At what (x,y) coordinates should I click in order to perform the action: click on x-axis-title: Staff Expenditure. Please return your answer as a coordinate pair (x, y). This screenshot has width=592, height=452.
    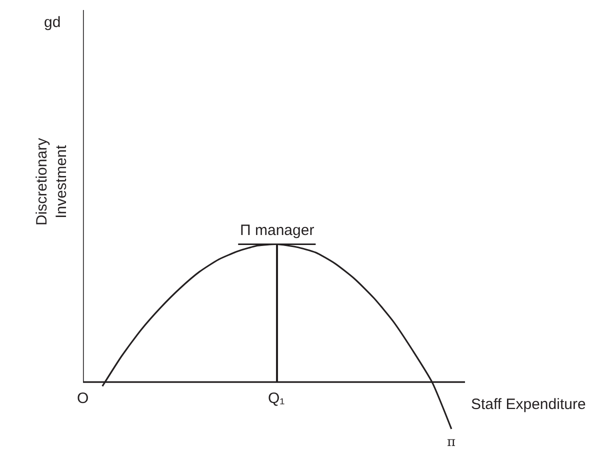
    Looking at the image, I should click on (528, 404).